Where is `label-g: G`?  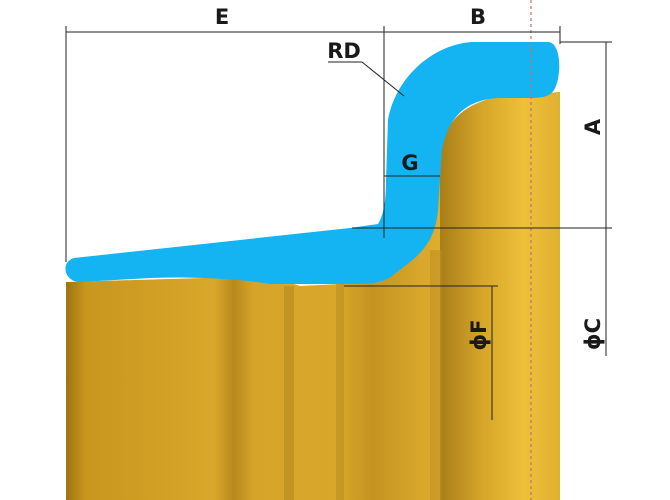
label-g: G is located at coordinates (409, 163).